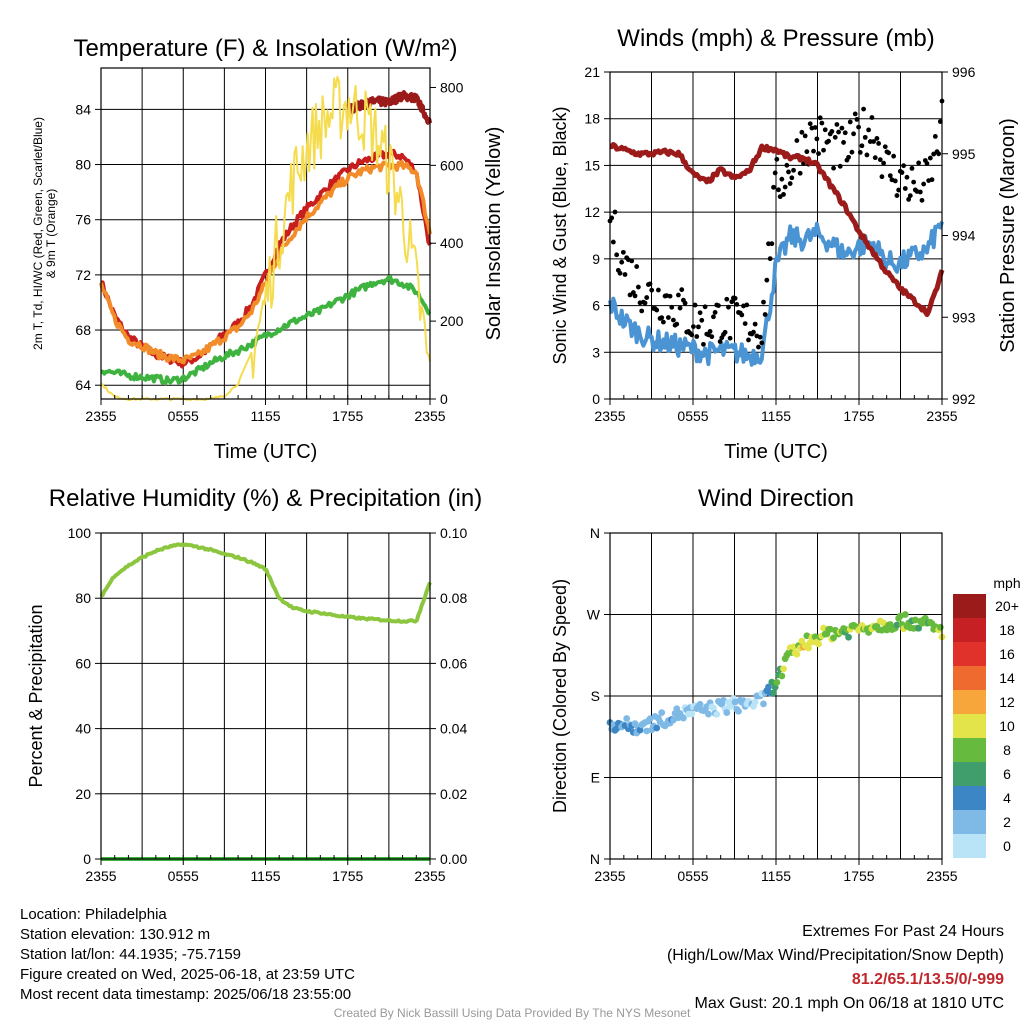  I want to click on chart2-y2label-text: Station Pressure (Maroon), so click(1008, 235).